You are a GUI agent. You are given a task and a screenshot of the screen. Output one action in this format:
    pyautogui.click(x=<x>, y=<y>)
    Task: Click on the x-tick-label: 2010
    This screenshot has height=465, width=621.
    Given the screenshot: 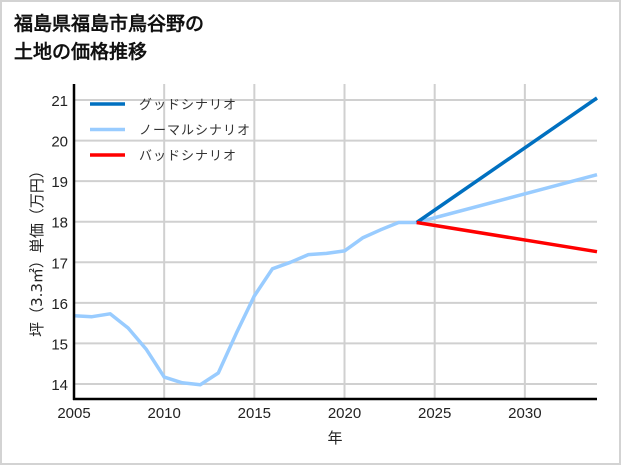 What is the action you would take?
    pyautogui.click(x=163, y=413)
    